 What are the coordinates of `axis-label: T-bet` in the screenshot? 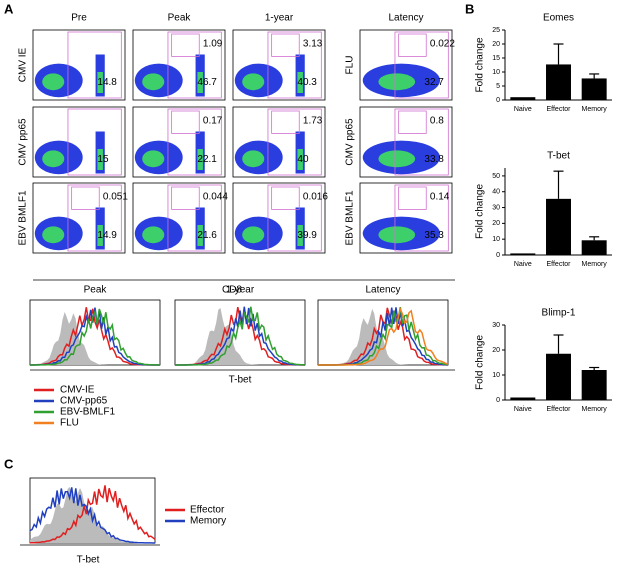 It's located at (88, 560).